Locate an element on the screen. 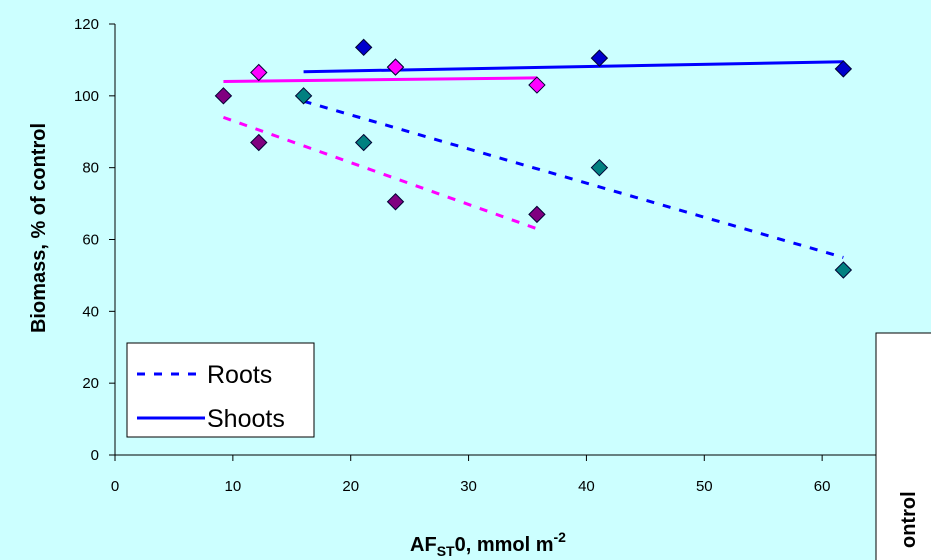 The image size is (931, 560). y-tick-label: 120 is located at coordinates (86, 24).